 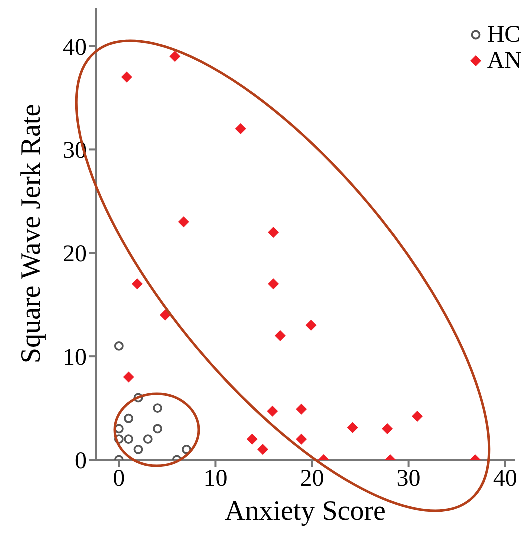 I want to click on x-tick-label: 20, so click(x=312, y=479).